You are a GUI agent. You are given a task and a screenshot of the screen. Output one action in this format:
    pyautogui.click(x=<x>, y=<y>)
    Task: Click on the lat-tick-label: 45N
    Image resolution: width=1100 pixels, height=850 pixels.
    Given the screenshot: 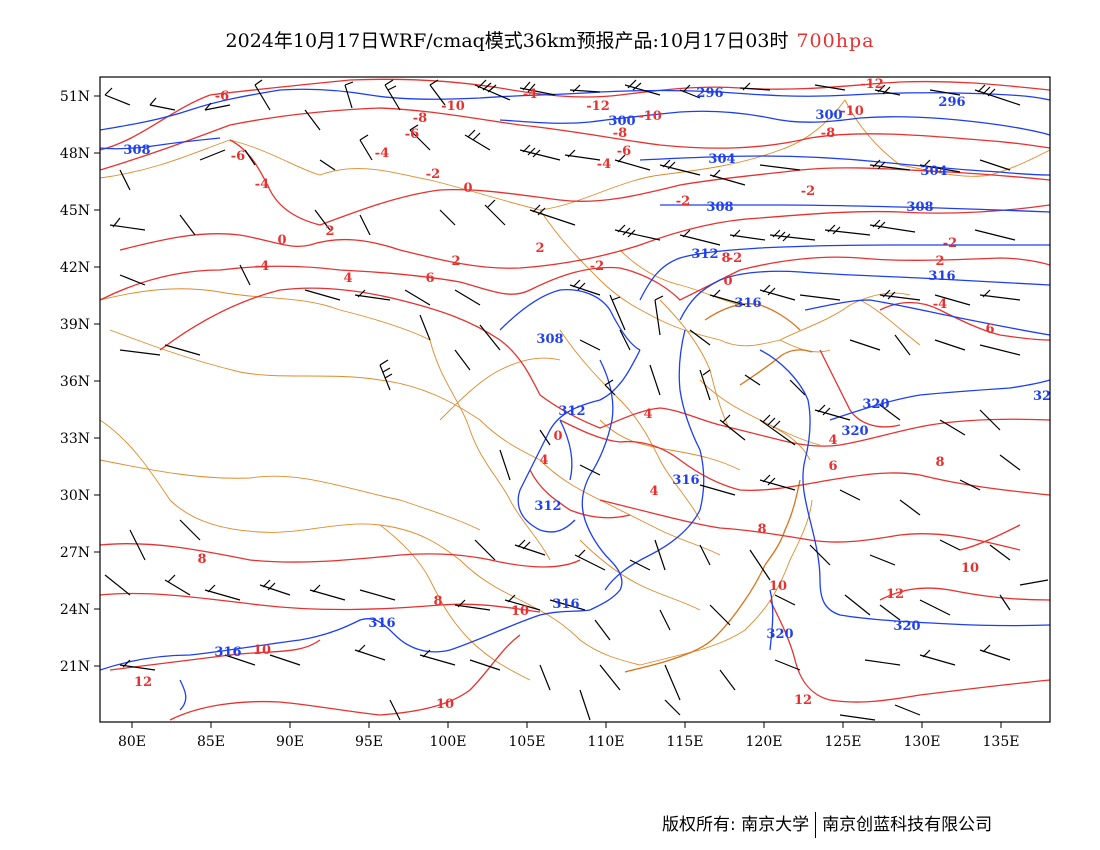 What is the action you would take?
    pyautogui.click(x=75, y=211)
    